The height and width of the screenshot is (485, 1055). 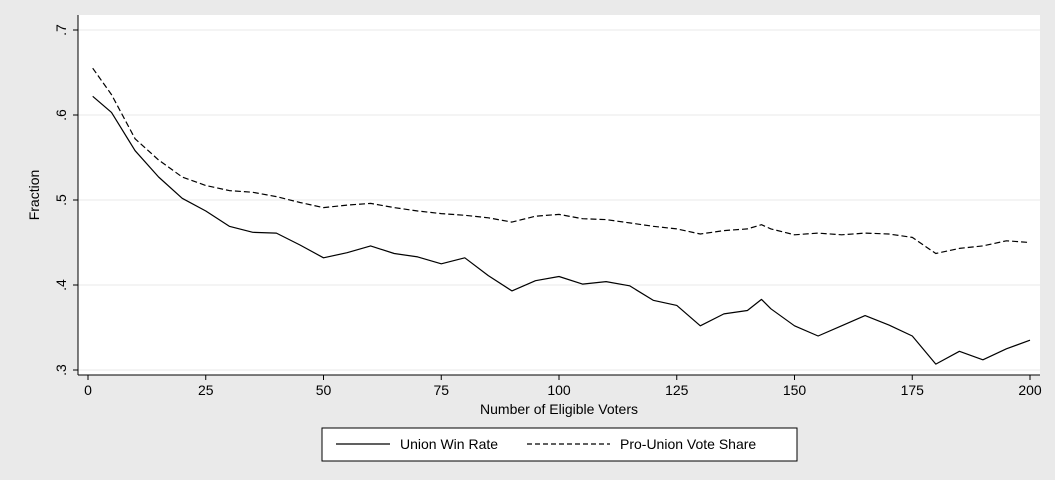 I want to click on x-tick-label: 100, so click(x=559, y=390).